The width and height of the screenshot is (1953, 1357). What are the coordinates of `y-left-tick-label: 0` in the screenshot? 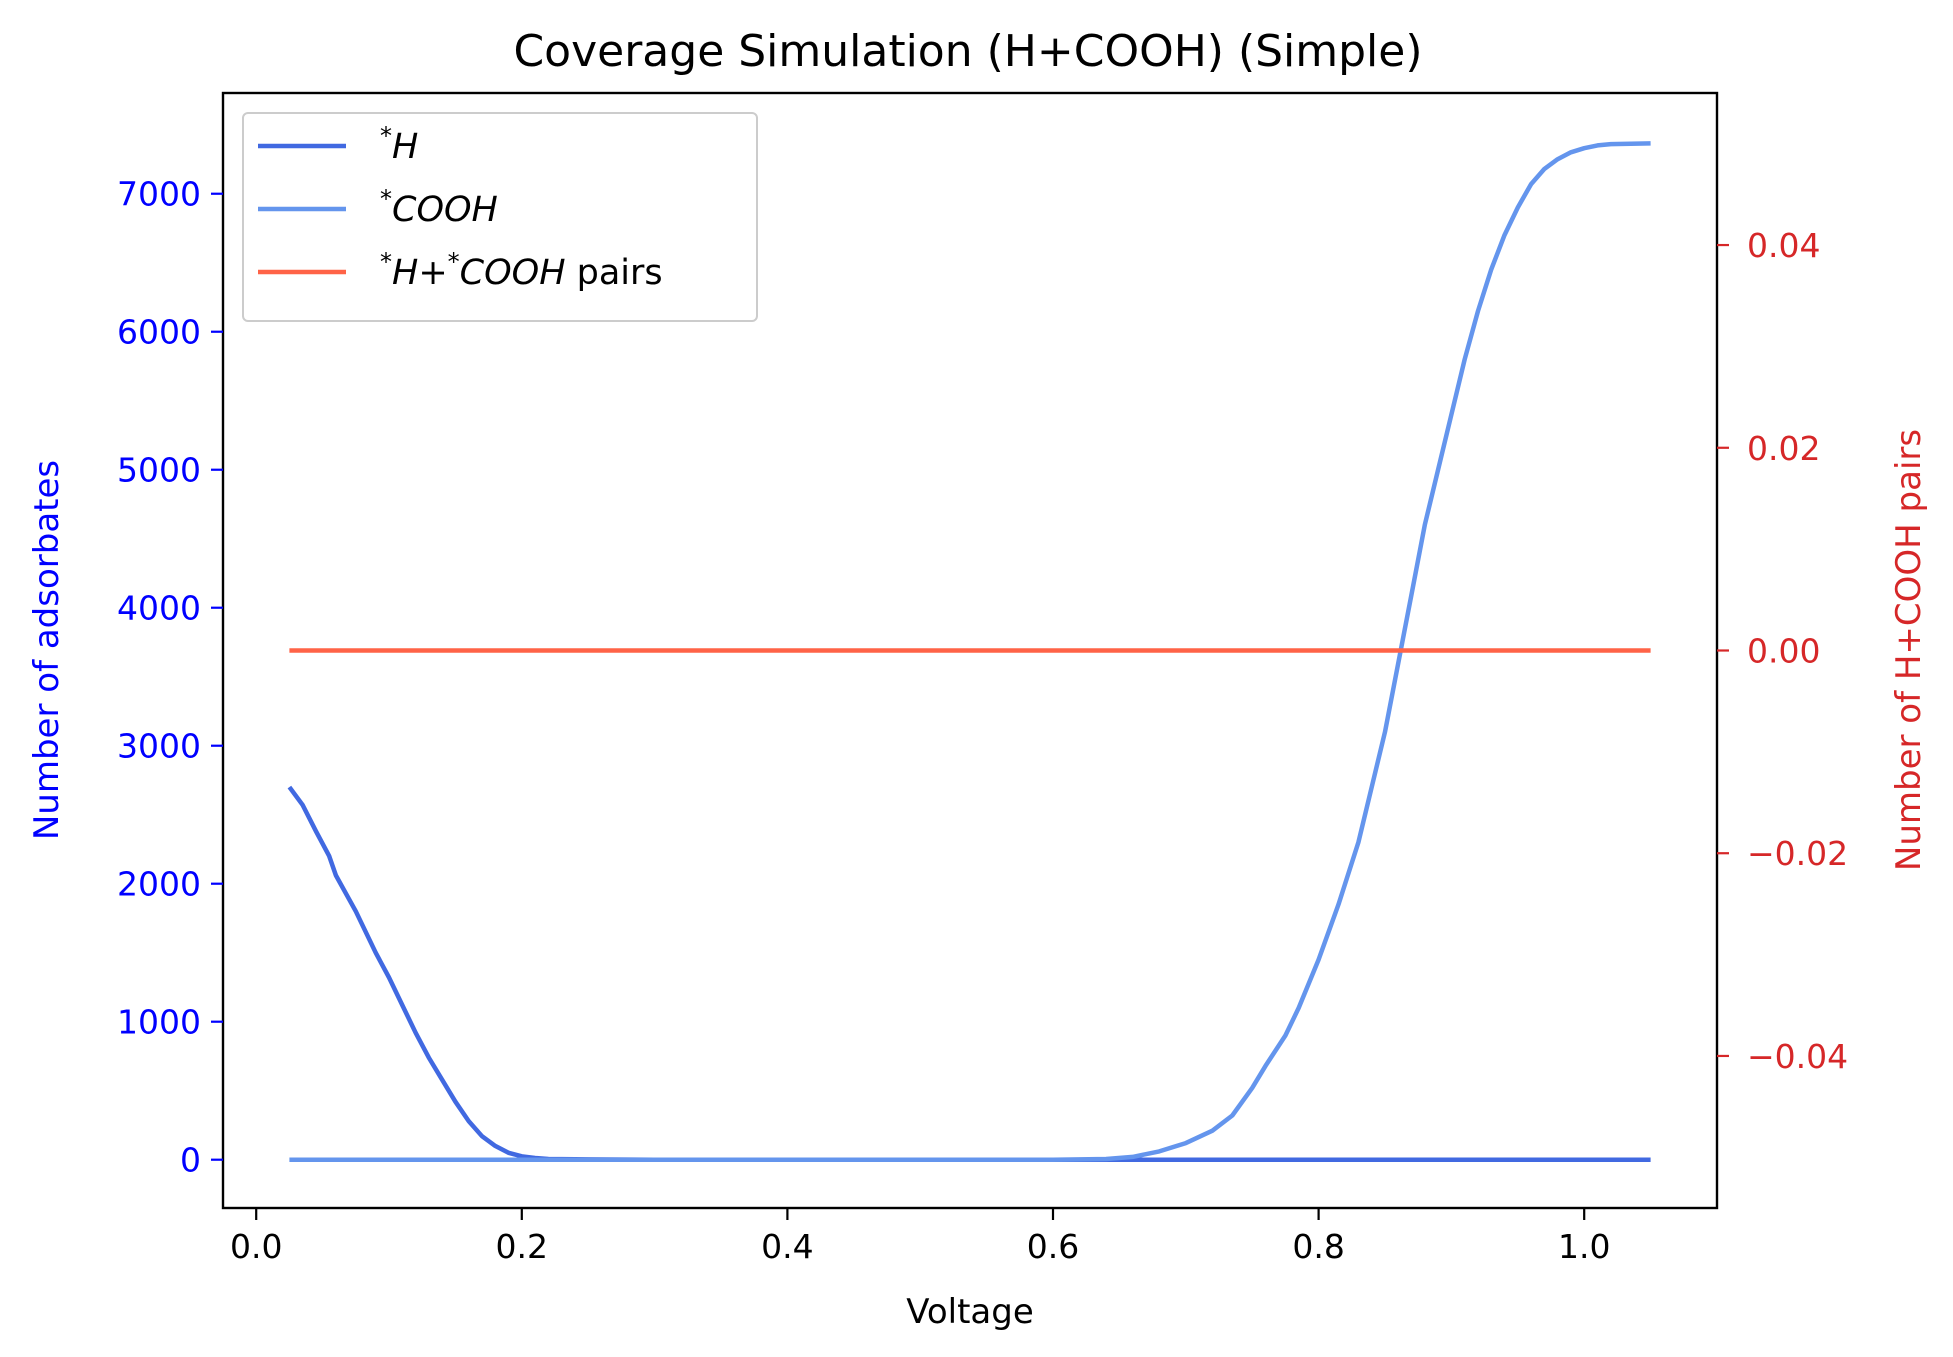 It's located at (190, 1160).